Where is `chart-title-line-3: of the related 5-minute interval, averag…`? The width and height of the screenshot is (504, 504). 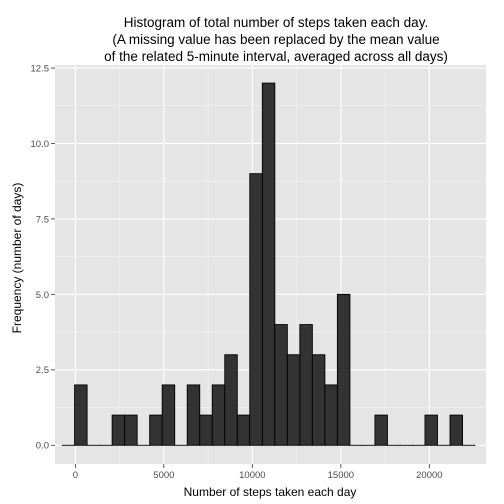
chart-title-line-3: of the related 5-minute interval, averag… is located at coordinates (276, 56).